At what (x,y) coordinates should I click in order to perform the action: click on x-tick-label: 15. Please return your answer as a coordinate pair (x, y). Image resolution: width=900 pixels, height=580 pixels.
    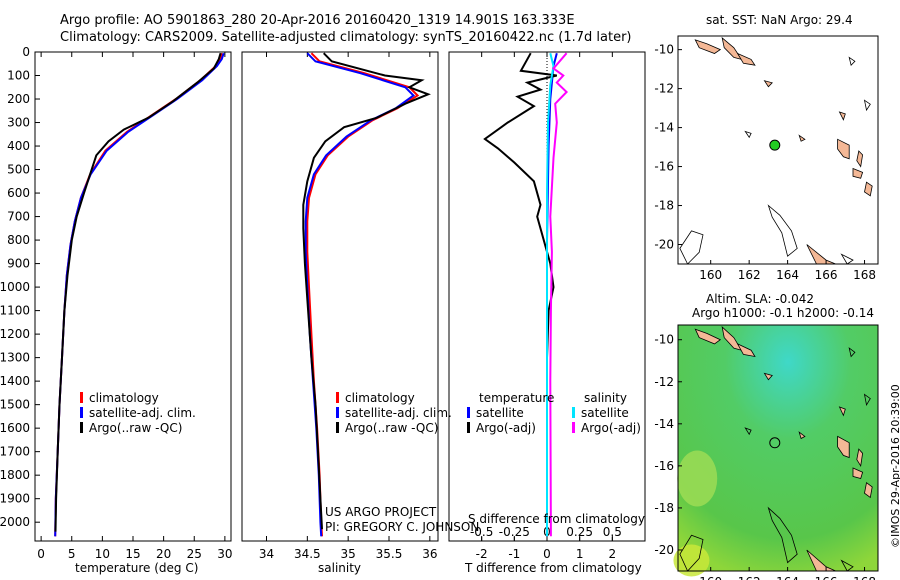
    Looking at the image, I should click on (132, 554).